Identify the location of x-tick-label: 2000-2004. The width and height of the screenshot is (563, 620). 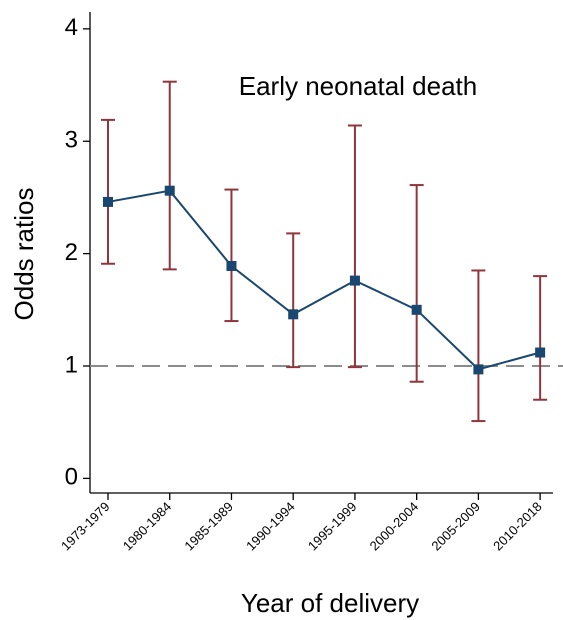
(394, 526).